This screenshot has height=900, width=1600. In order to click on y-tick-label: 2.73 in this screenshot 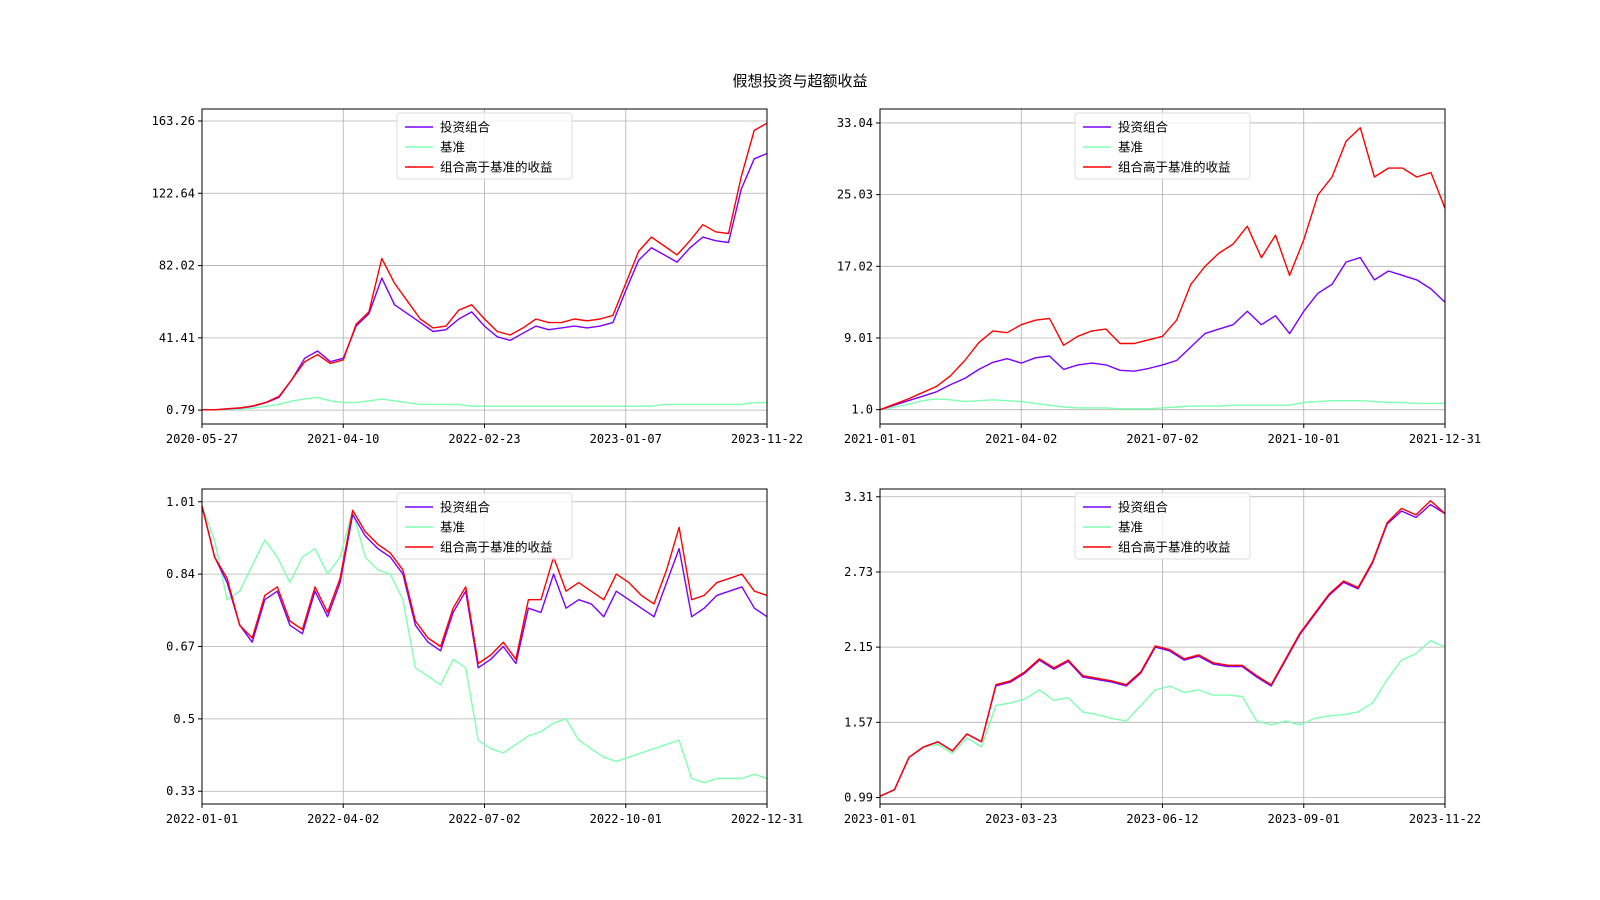, I will do `click(858, 572)`.